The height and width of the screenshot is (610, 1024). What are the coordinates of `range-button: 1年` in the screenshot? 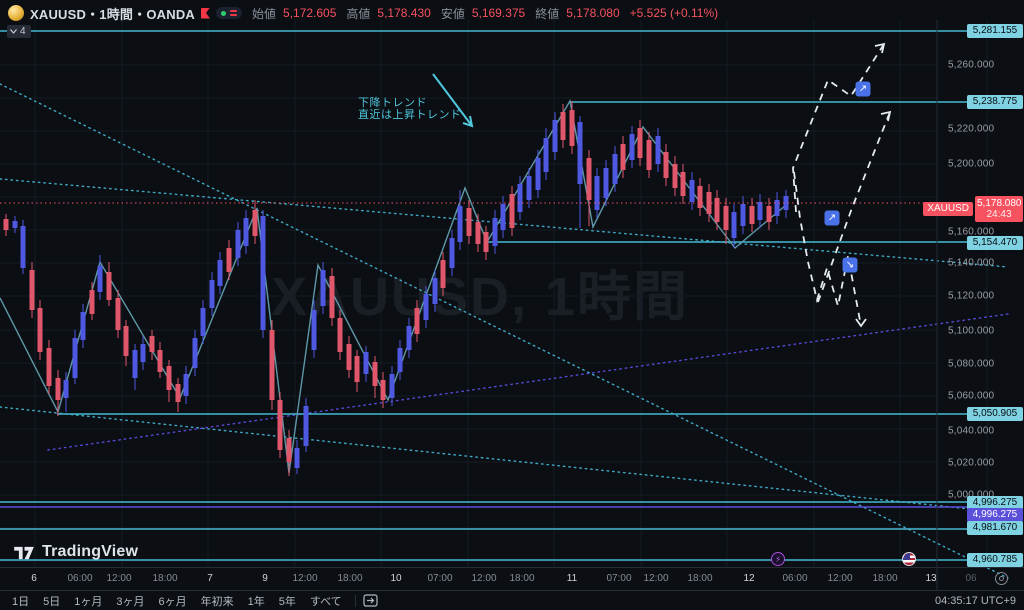 It's located at (256, 601).